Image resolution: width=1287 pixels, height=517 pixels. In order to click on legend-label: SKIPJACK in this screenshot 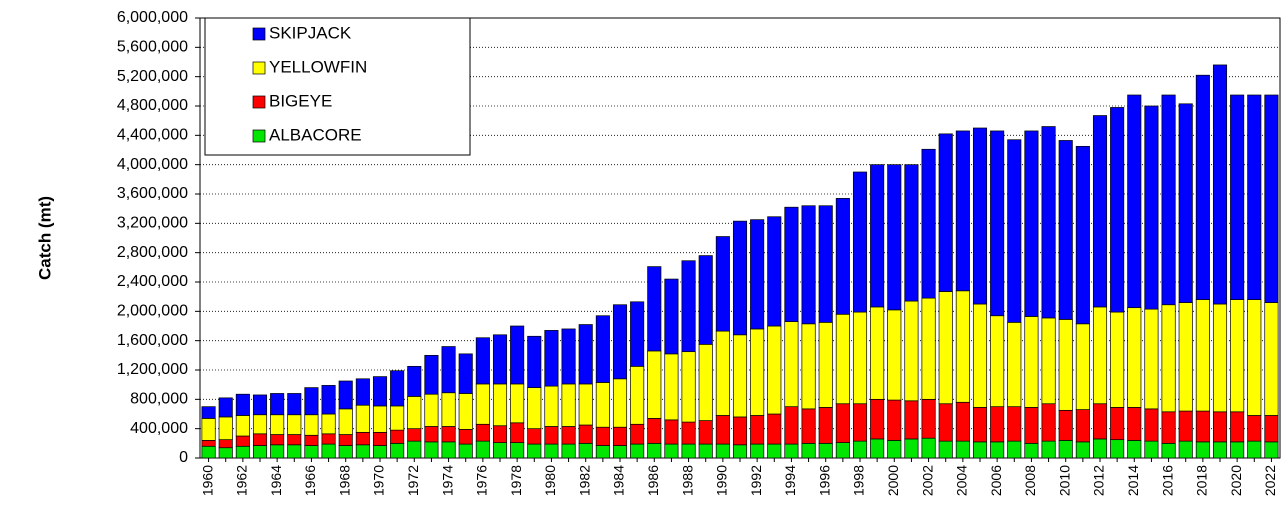, I will do `click(310, 32)`.